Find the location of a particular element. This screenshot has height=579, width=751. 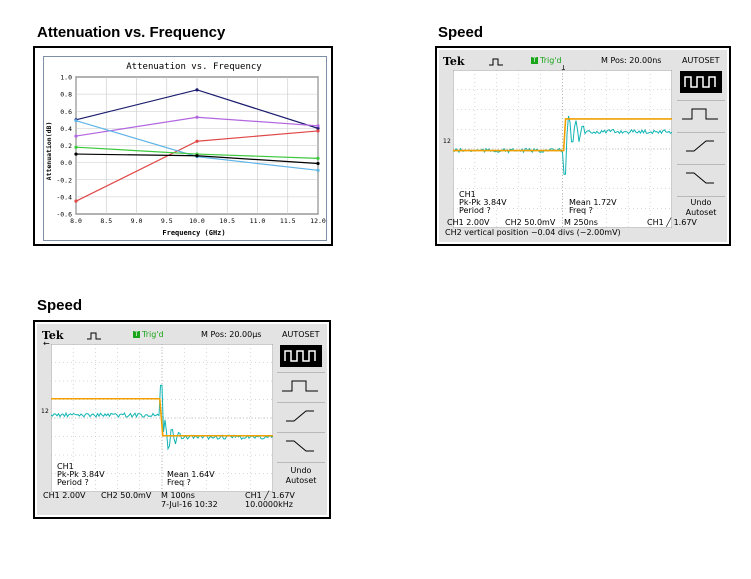

x-tick-label: 11.5 is located at coordinates (288, 221).